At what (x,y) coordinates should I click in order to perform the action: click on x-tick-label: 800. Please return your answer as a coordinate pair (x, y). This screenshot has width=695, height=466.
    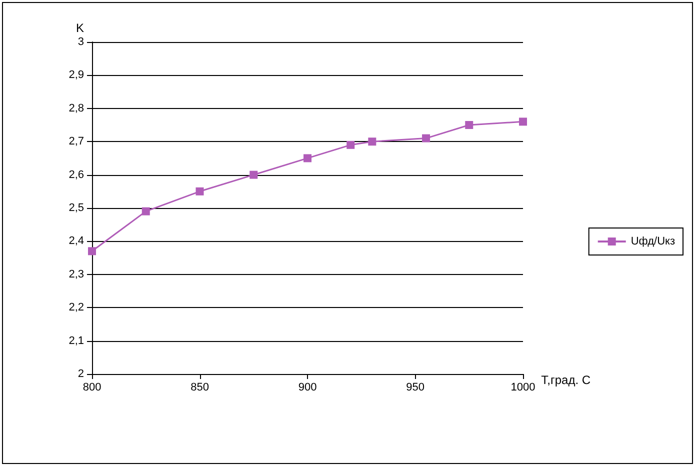
    Looking at the image, I should click on (92, 388).